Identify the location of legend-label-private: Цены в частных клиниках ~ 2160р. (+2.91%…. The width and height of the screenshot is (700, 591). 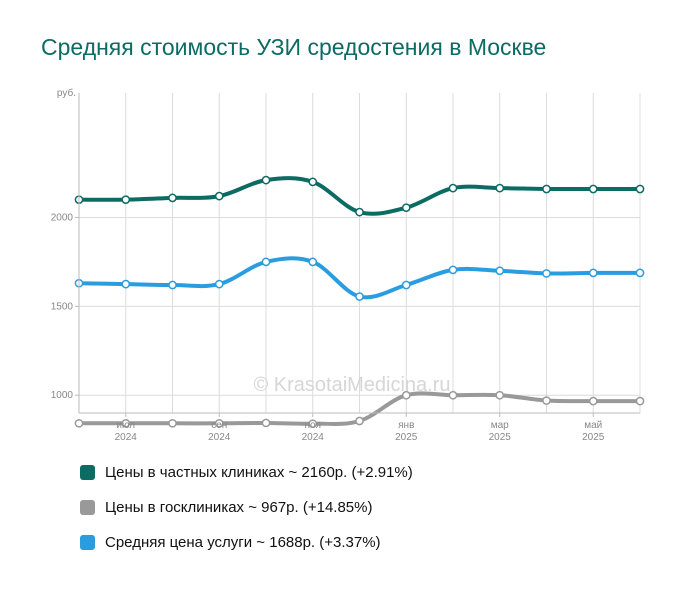
(259, 472).